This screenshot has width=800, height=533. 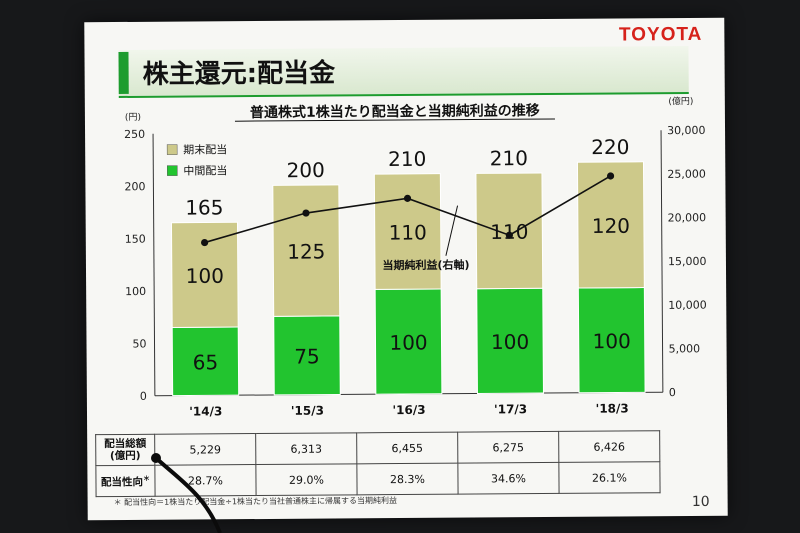 What do you see at coordinates (134, 186) in the screenshot?
I see `y-left-tick-label: 200` at bounding box center [134, 186].